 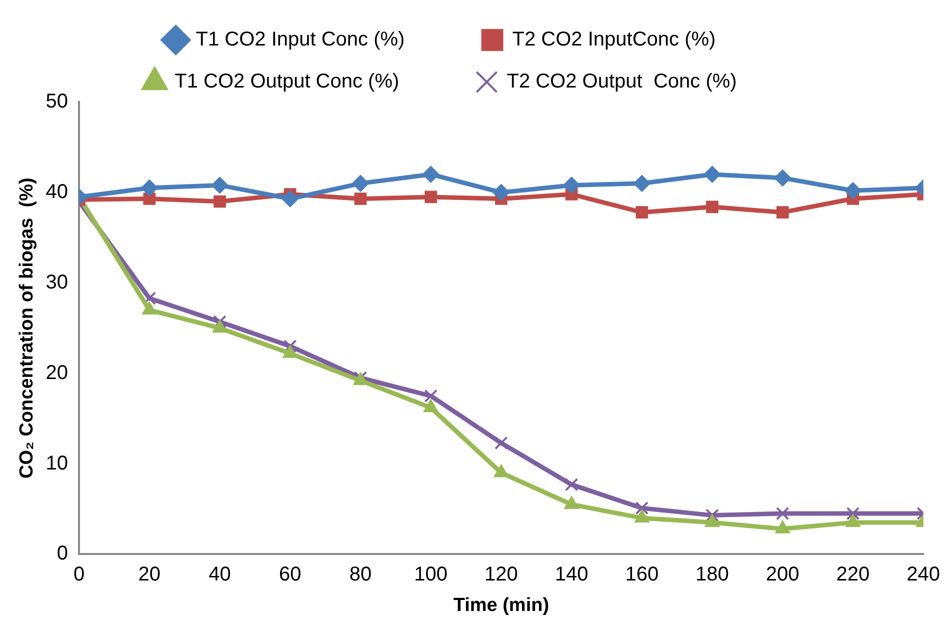 What do you see at coordinates (57, 282) in the screenshot?
I see `y-tick-label: 30` at bounding box center [57, 282].